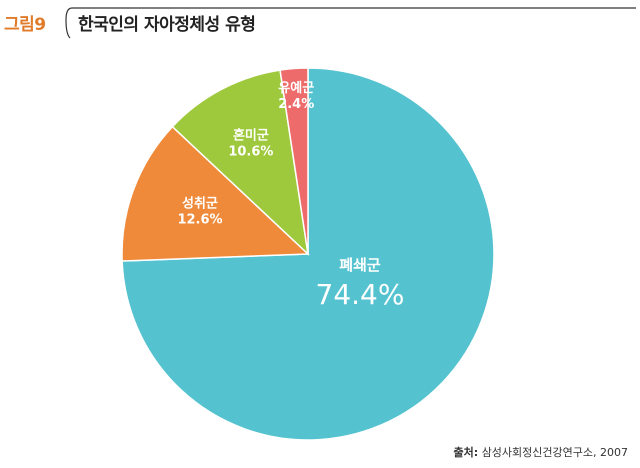 The height and width of the screenshot is (468, 640). I want to click on source-prefix: 출처:, so click(466, 452).